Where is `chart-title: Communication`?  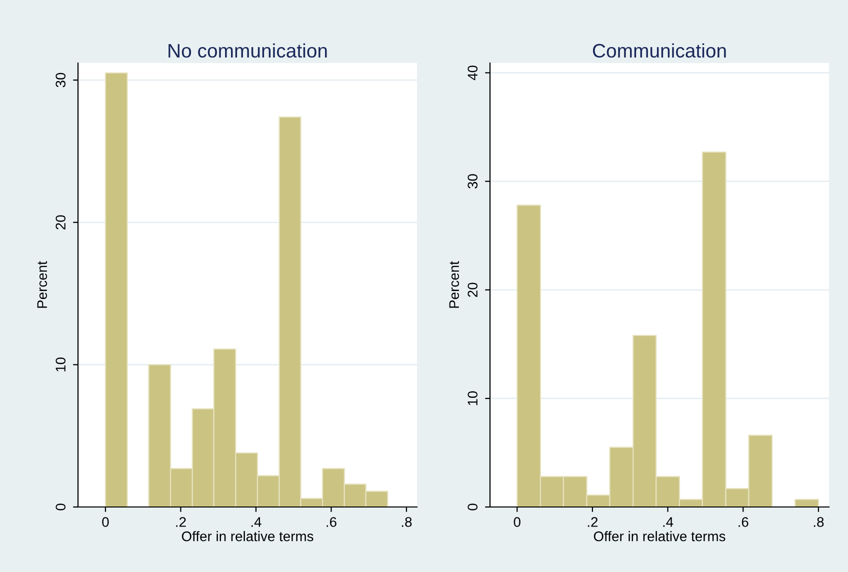 chart-title: Communication is located at coordinates (659, 50).